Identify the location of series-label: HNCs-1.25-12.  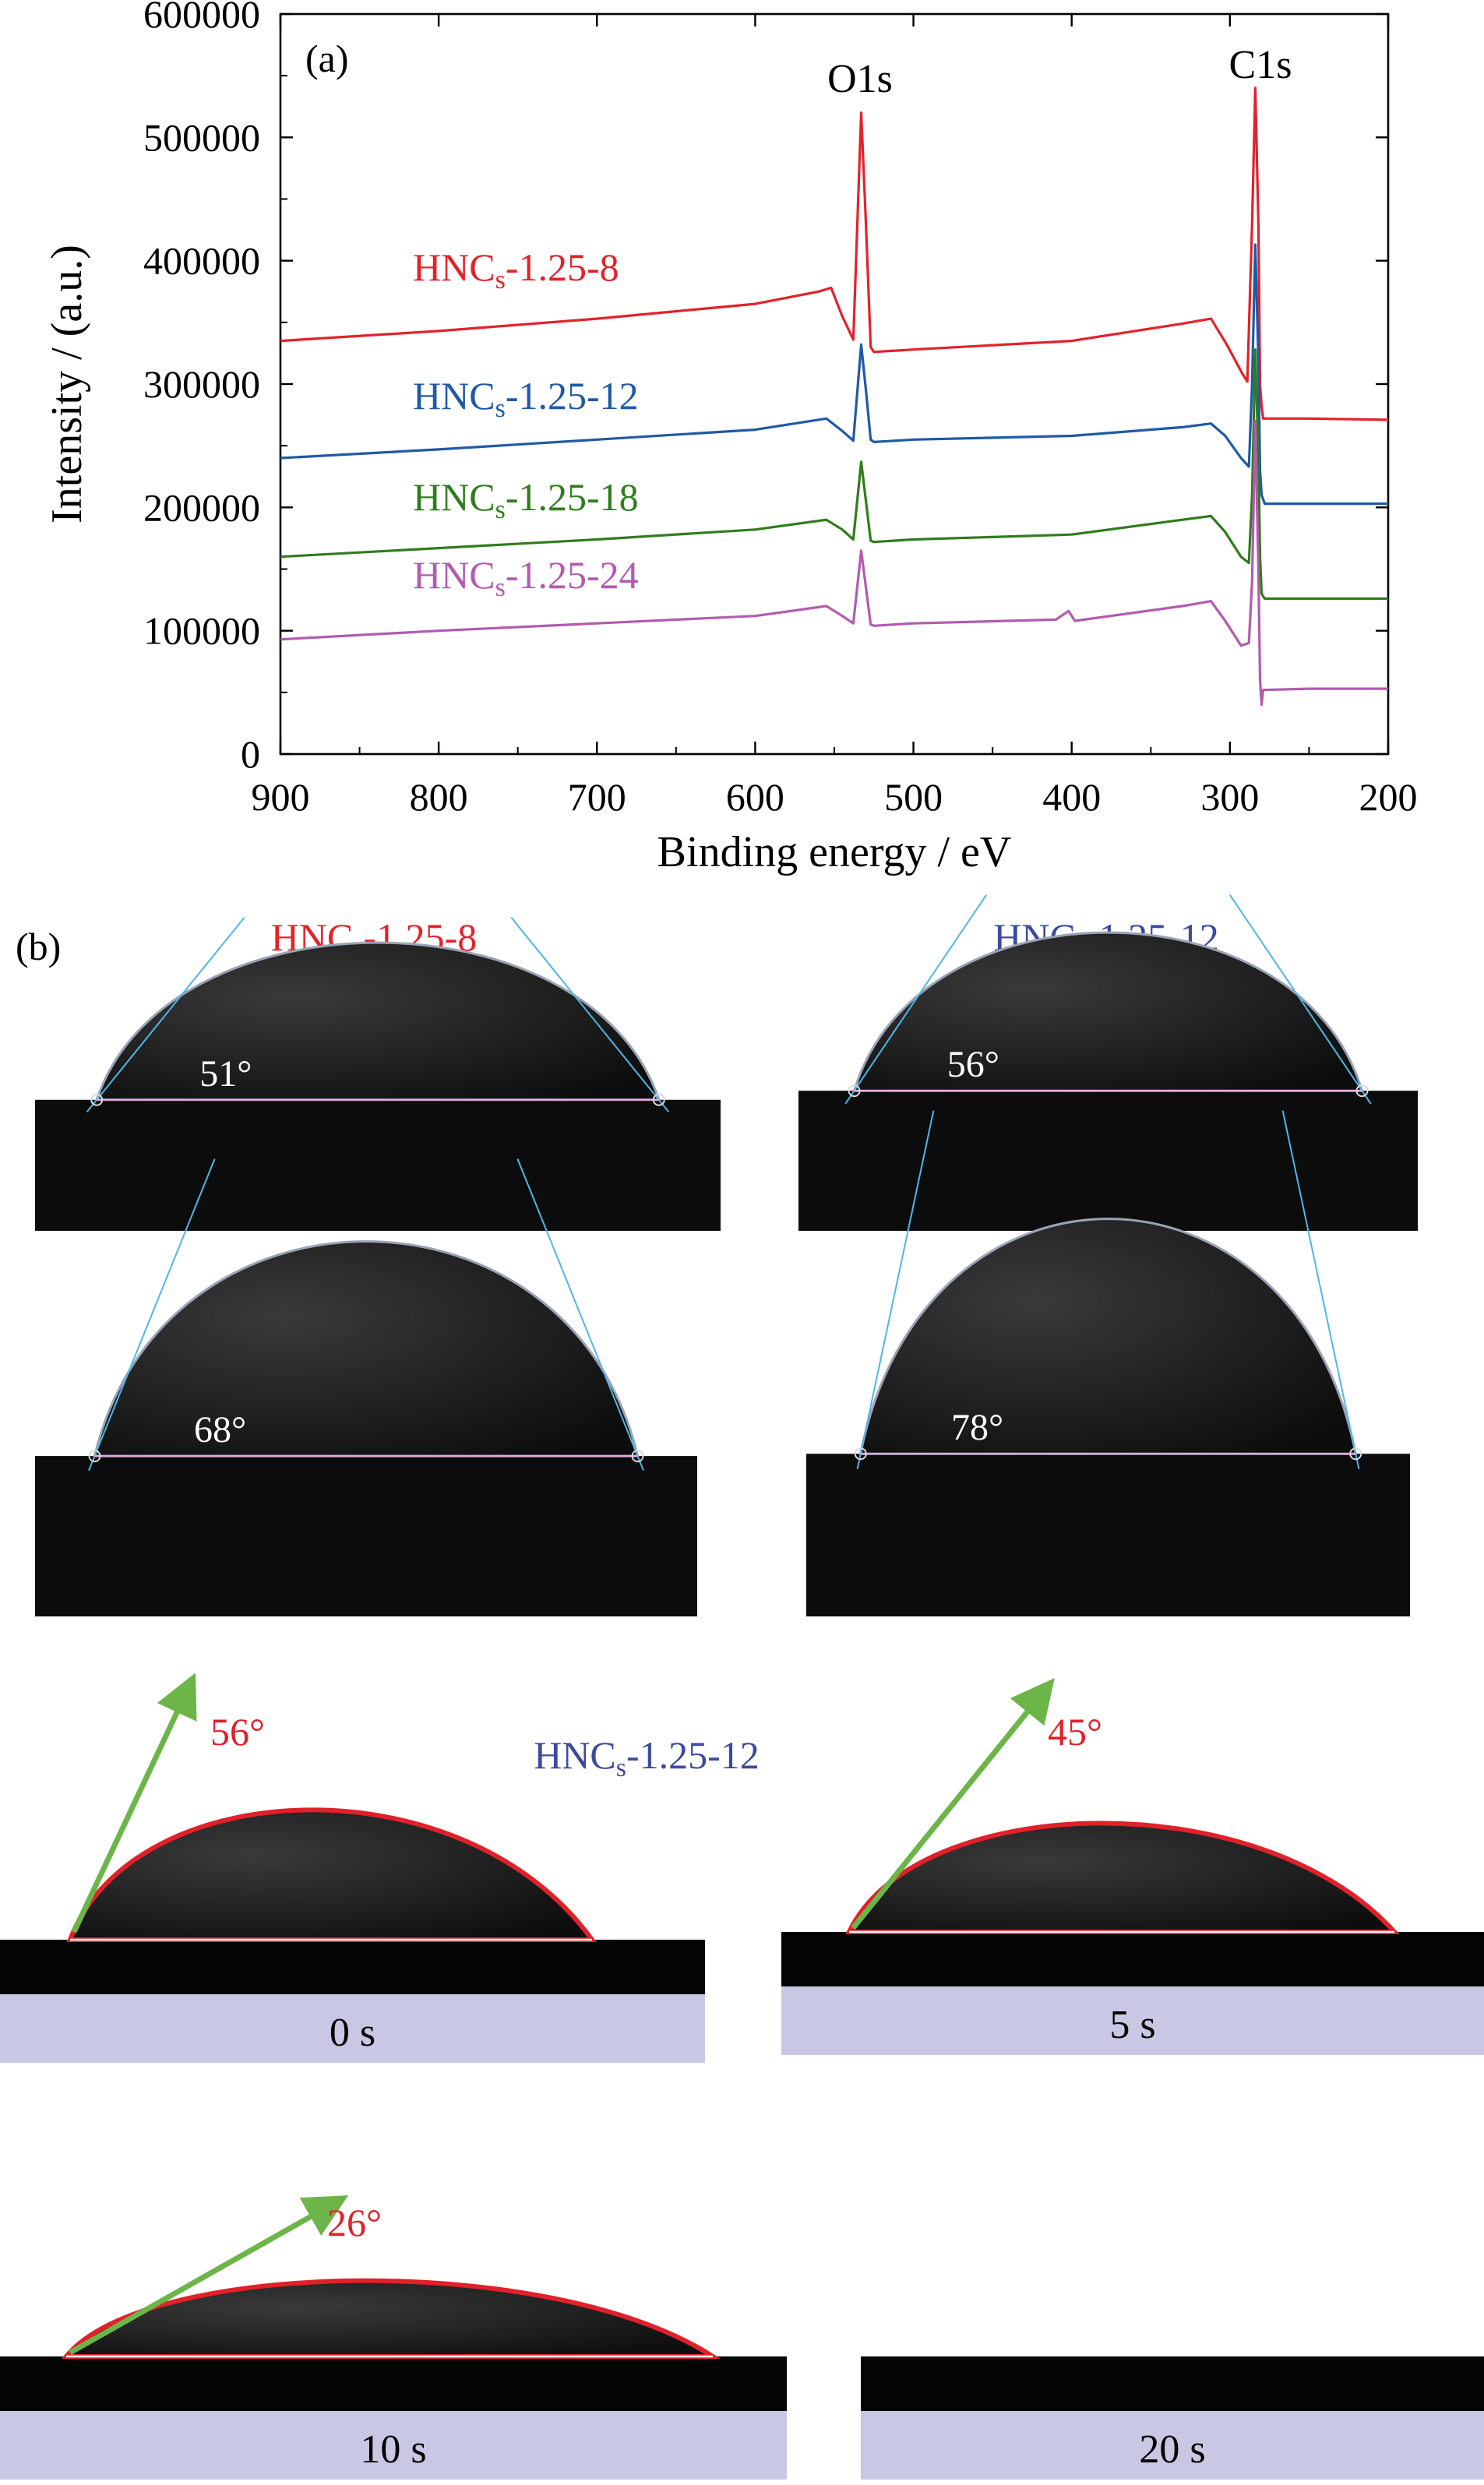
(526, 398).